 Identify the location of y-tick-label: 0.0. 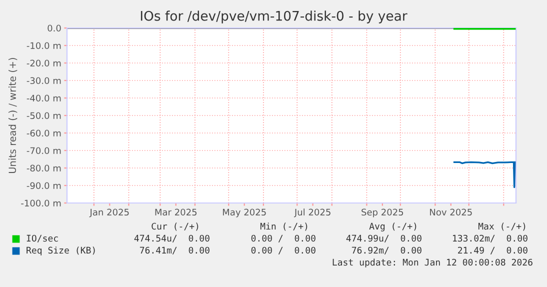
(54, 28).